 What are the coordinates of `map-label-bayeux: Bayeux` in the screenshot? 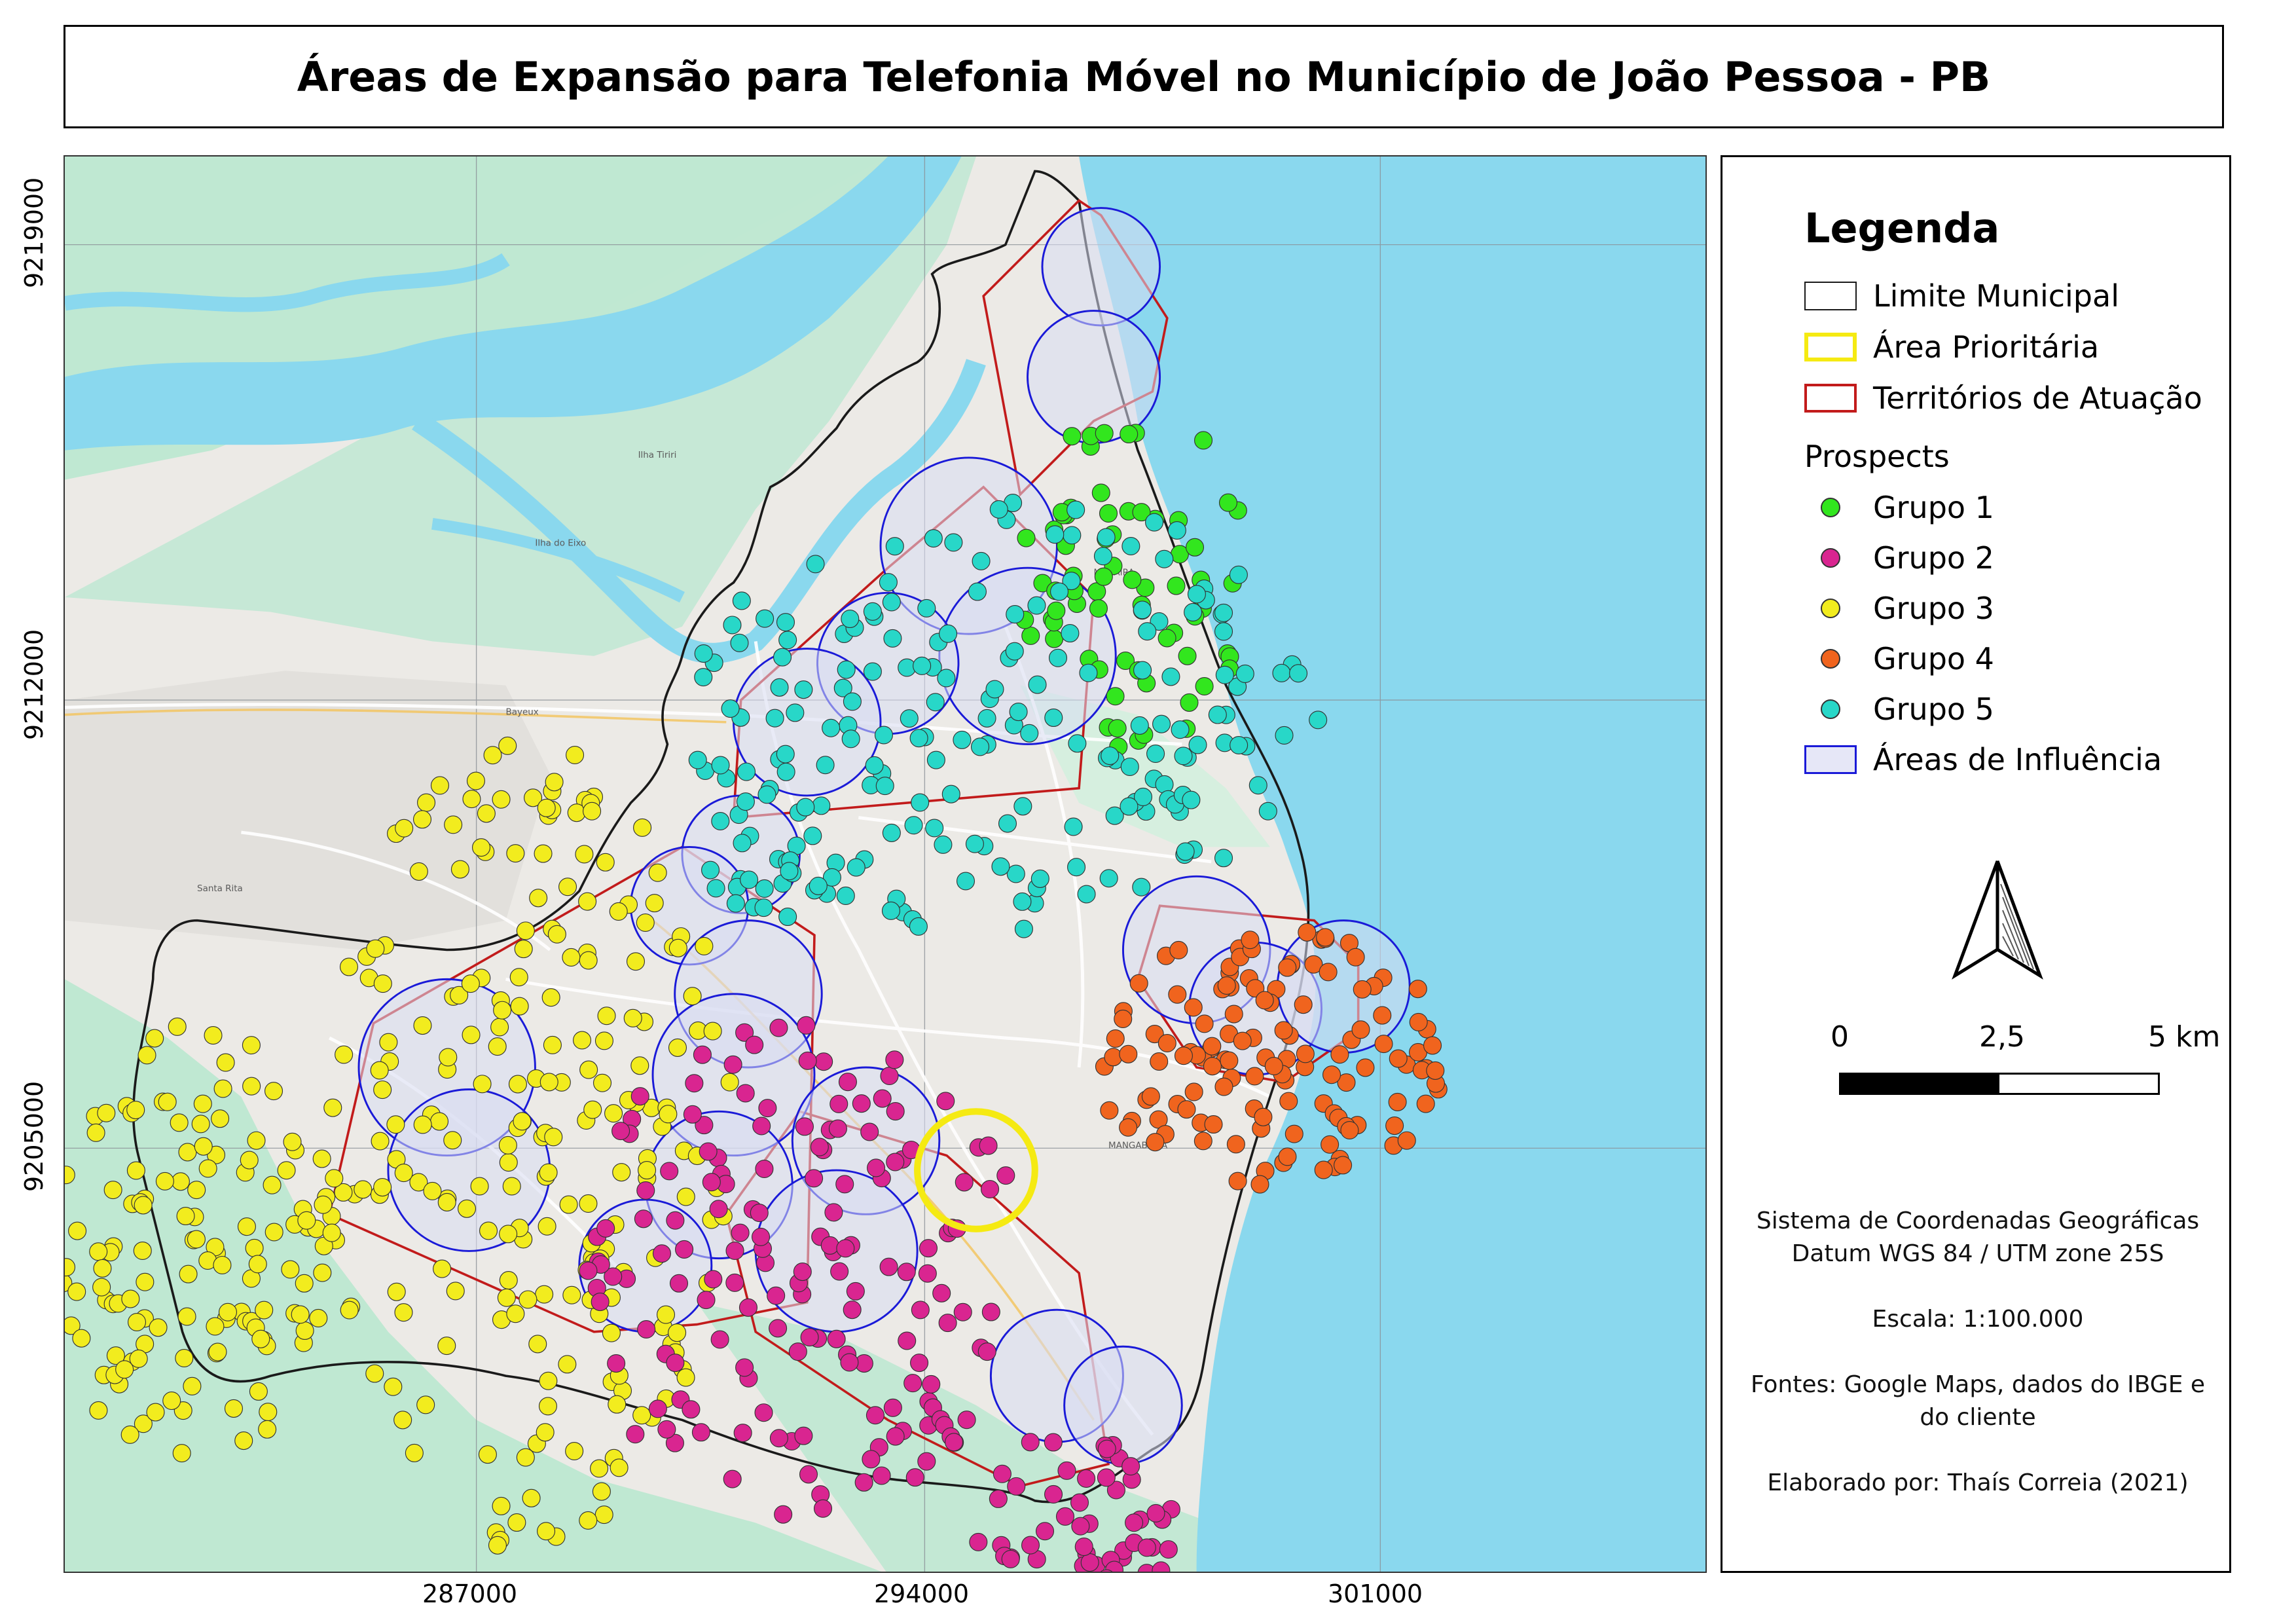 It's located at (522, 713).